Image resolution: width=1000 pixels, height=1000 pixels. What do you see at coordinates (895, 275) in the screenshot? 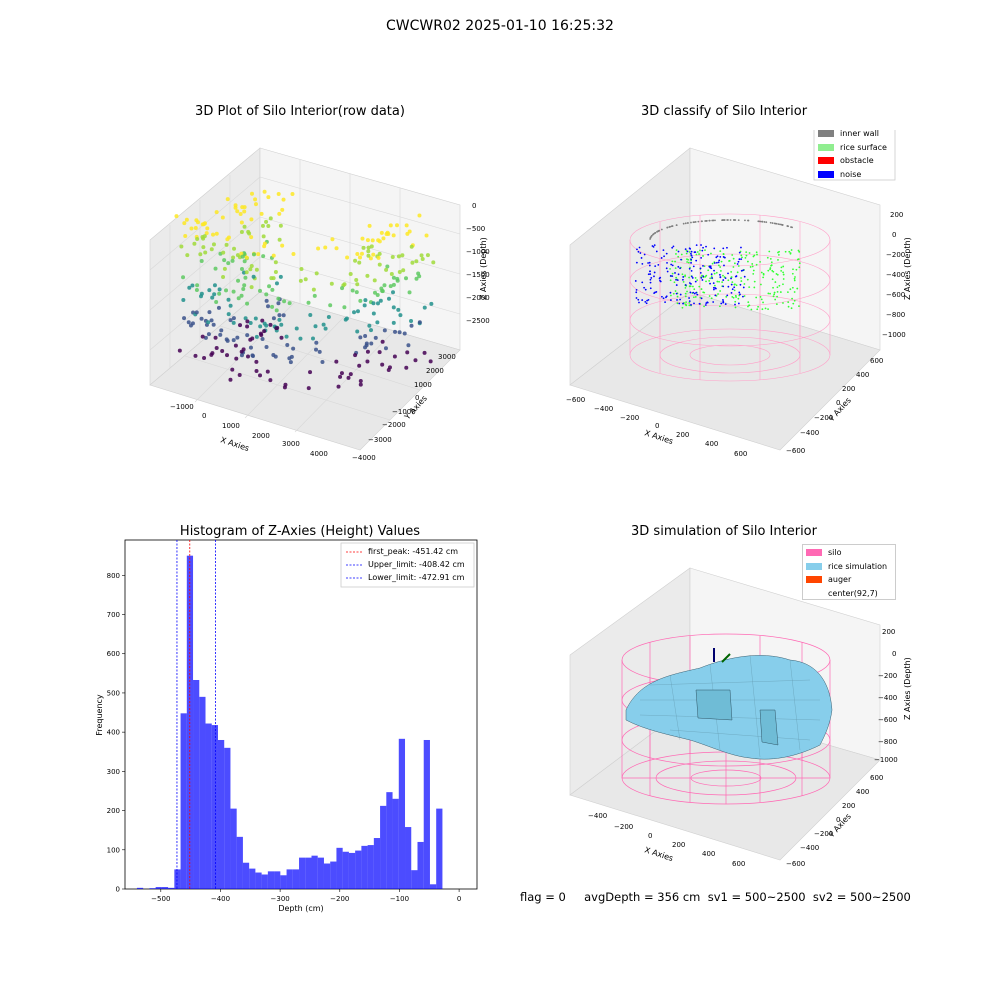
I see `classify-z-tick: −400` at bounding box center [895, 275].